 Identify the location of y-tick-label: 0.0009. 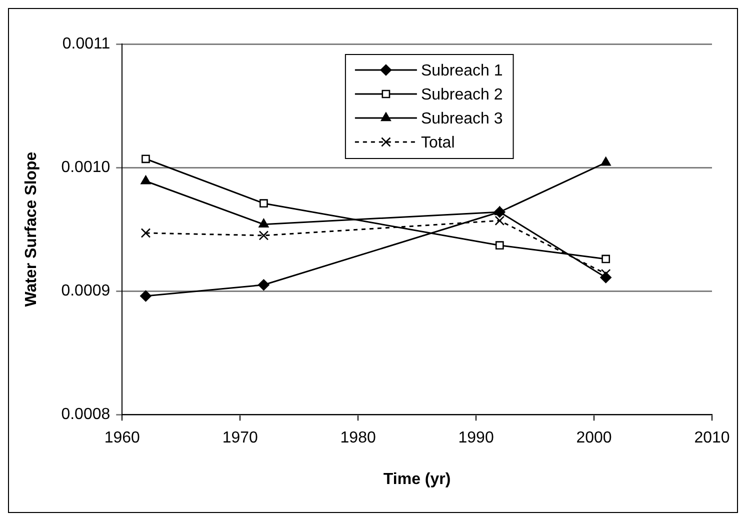
(85, 291).